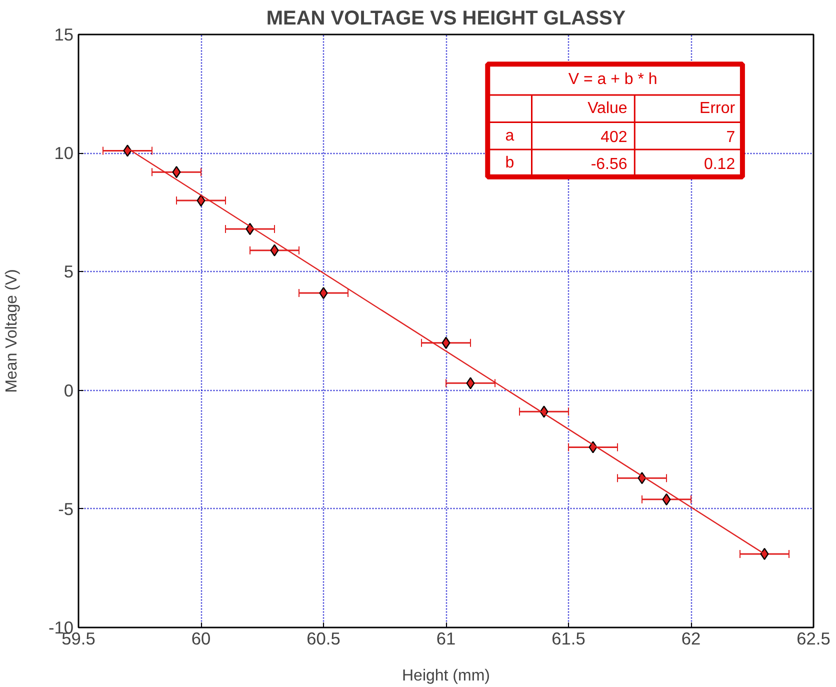 The height and width of the screenshot is (687, 836). I want to click on chart-title: MEAN VOLTAGE VS HEIGHT GLASSY, so click(446, 19).